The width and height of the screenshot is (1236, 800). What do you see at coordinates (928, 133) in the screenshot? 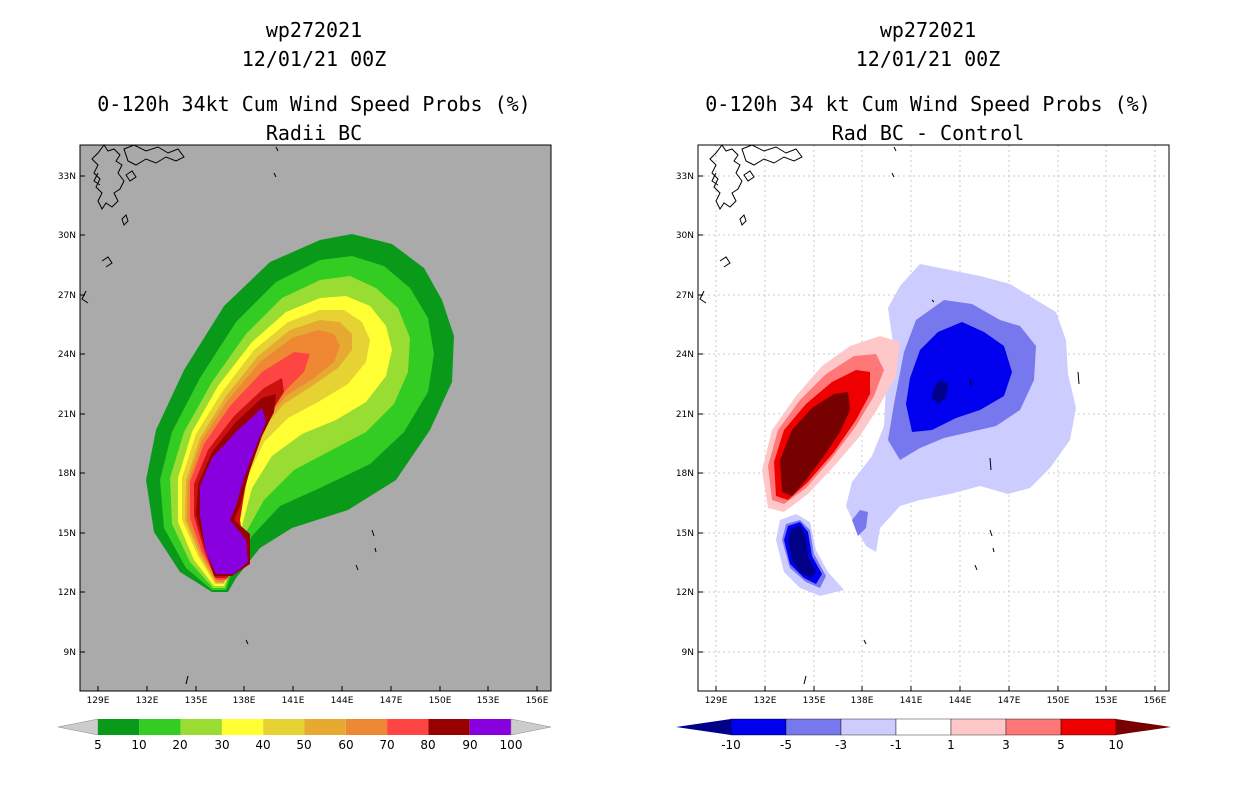
I see `product-subtitle: Rad BC - Control` at bounding box center [928, 133].